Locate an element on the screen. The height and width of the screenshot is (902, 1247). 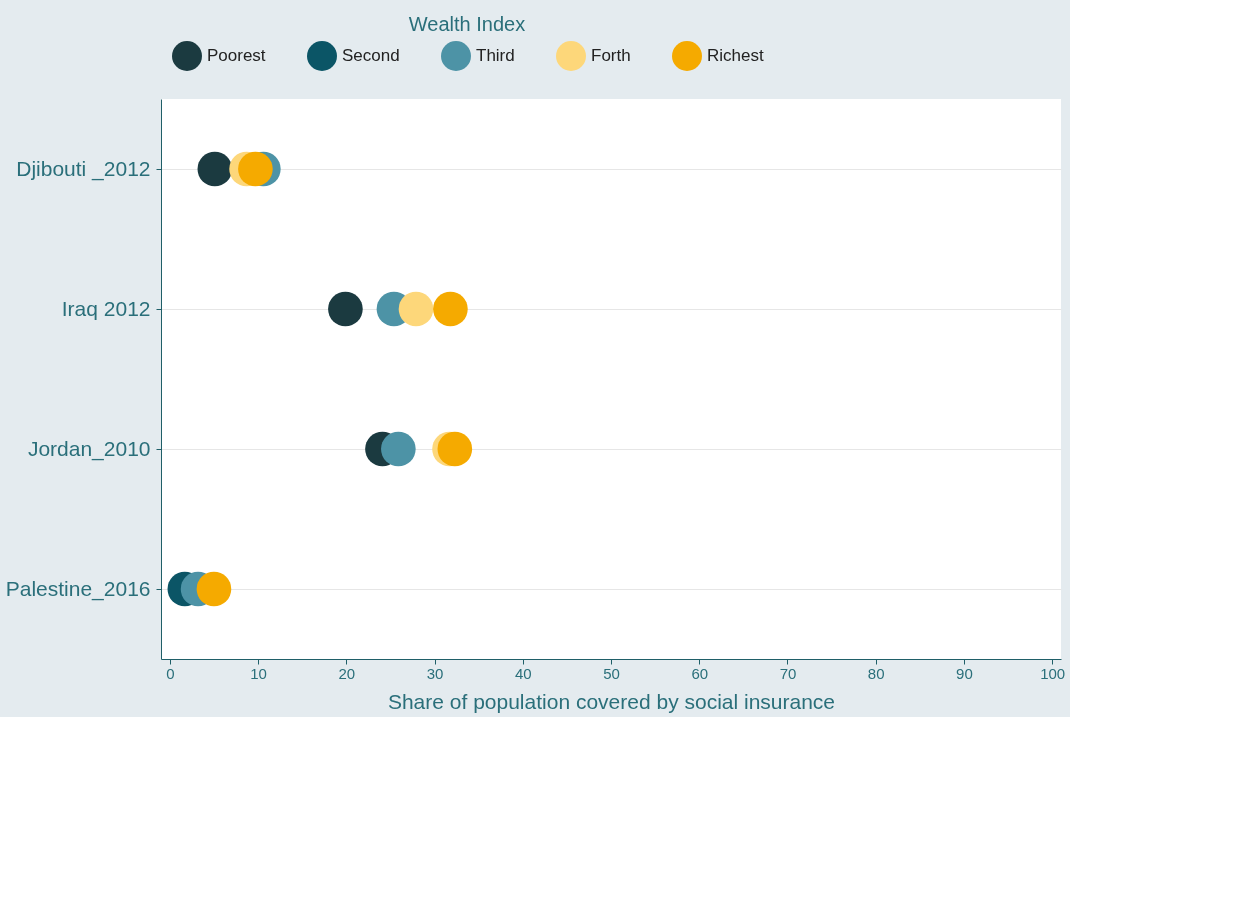
x-tick-label: 80 is located at coordinates (876, 673).